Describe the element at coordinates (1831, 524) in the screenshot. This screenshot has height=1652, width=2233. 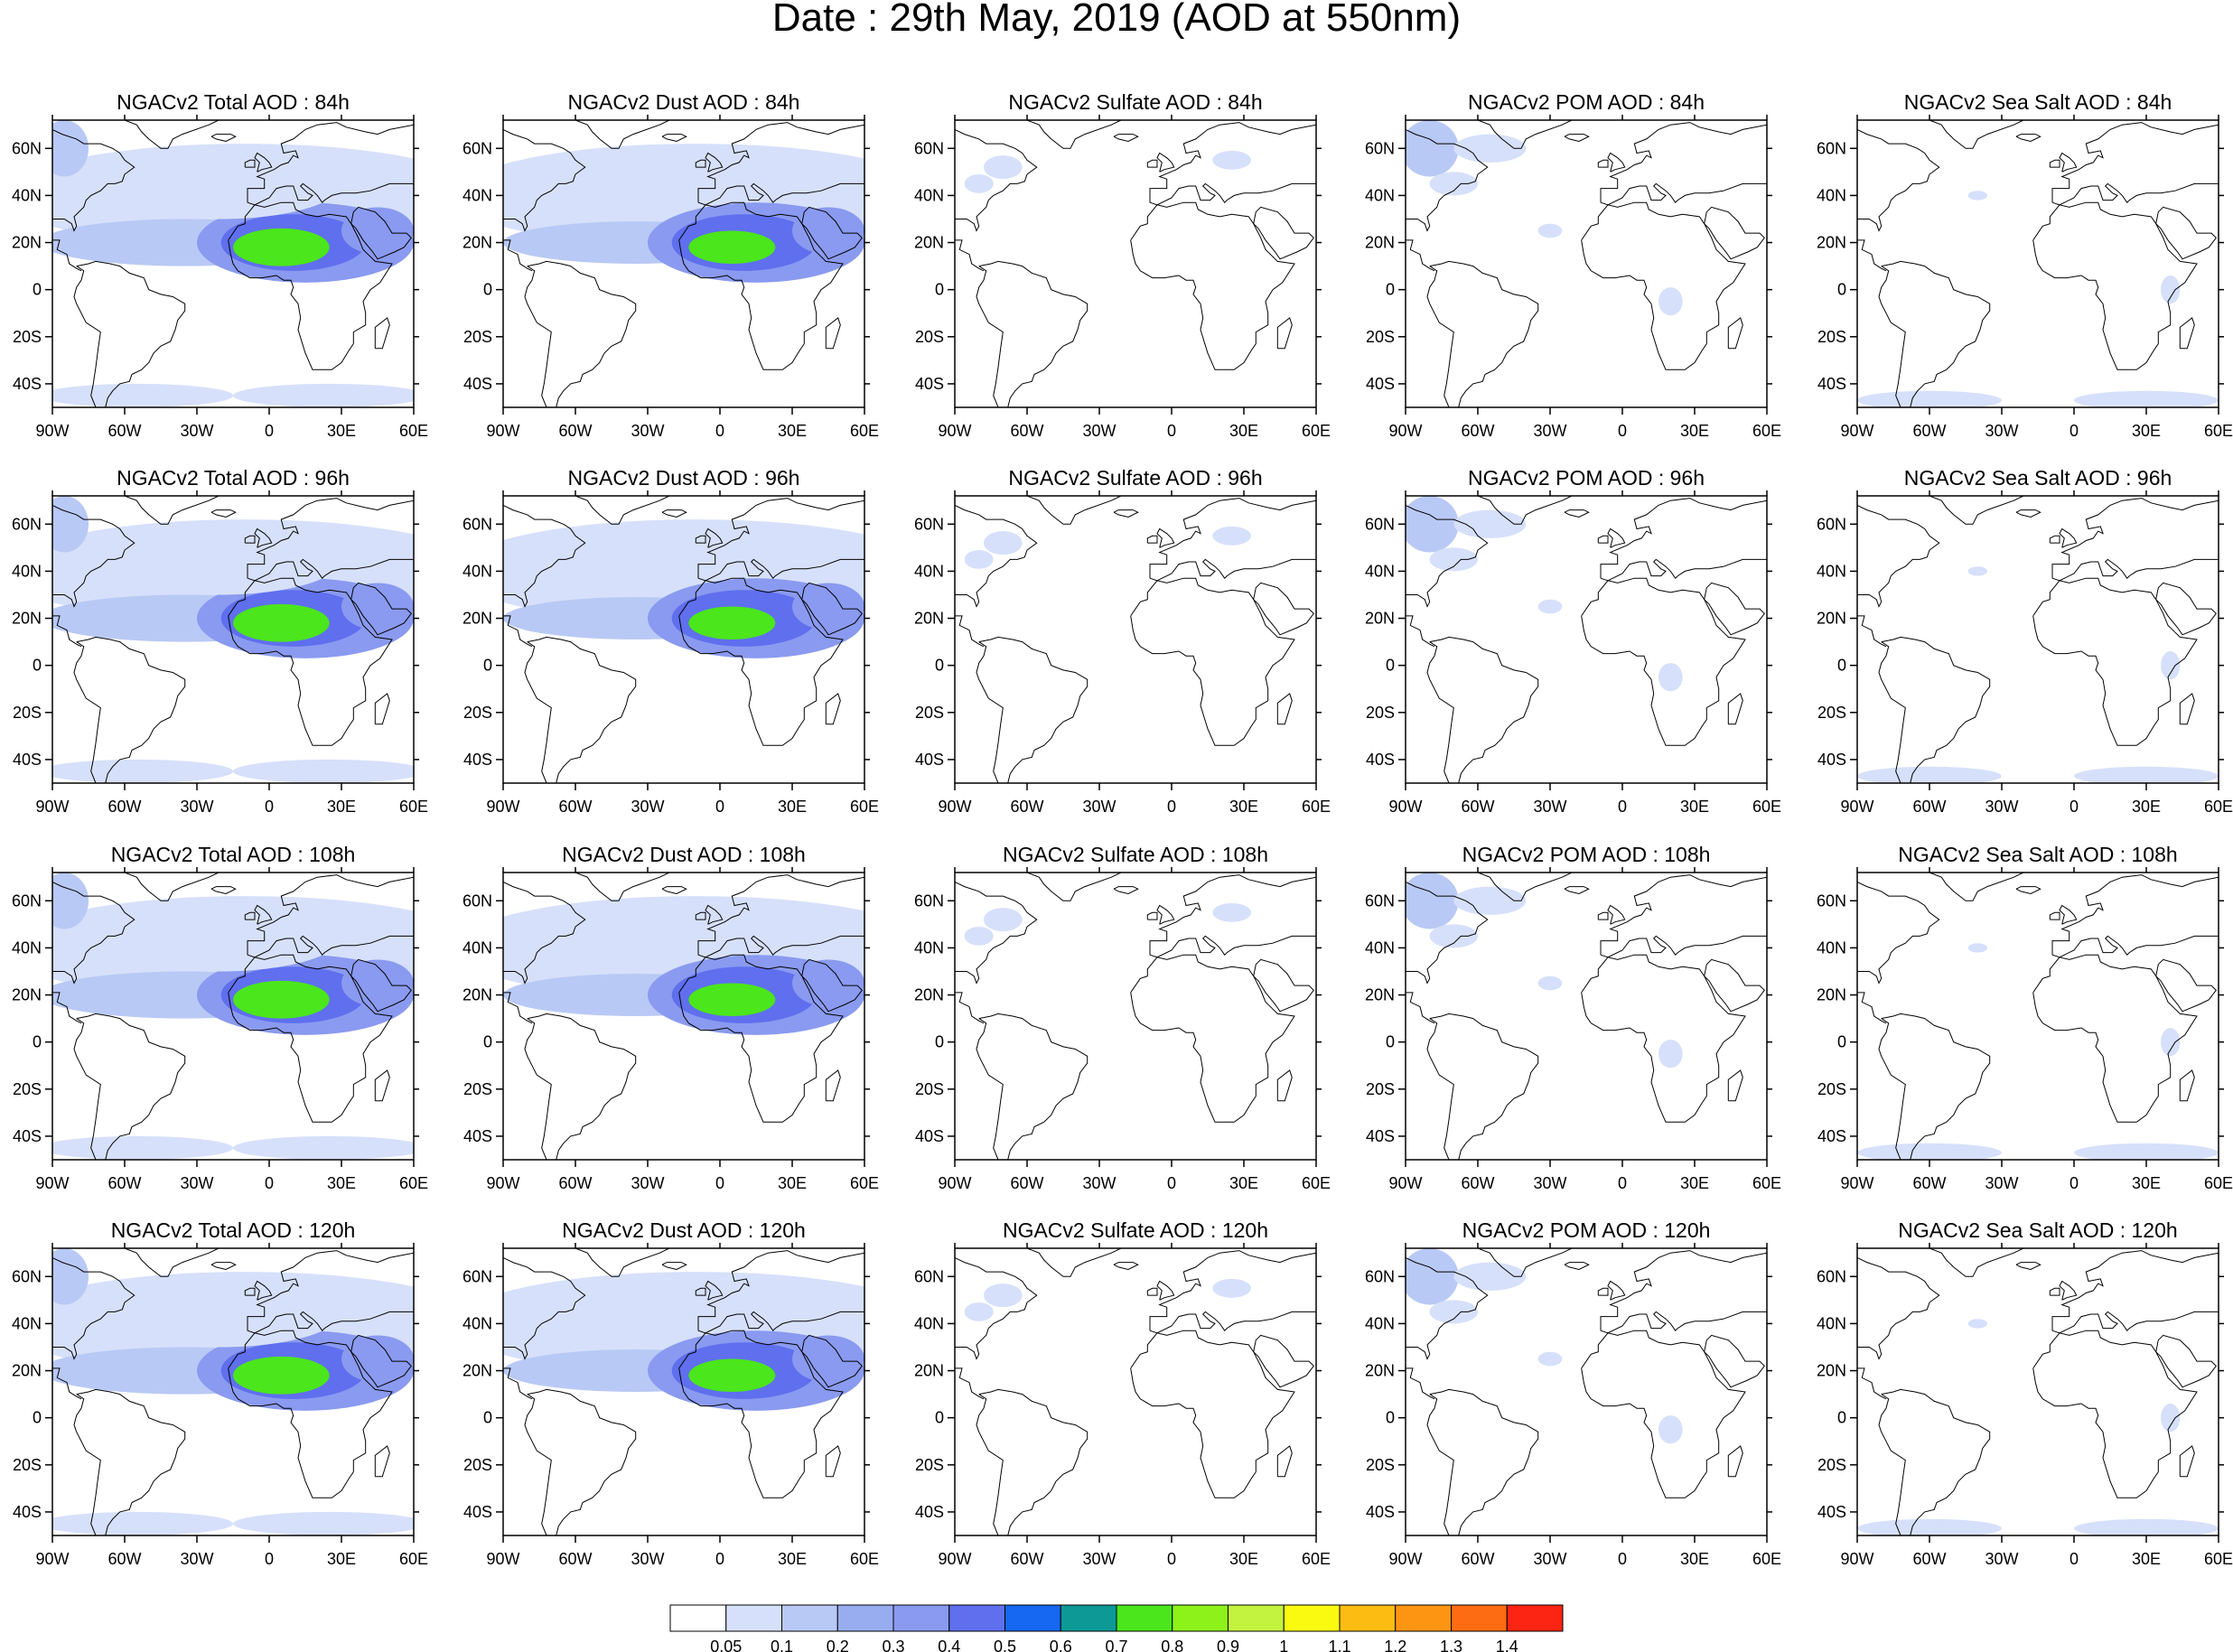
I see `lat-tick-label: 60N` at that location.